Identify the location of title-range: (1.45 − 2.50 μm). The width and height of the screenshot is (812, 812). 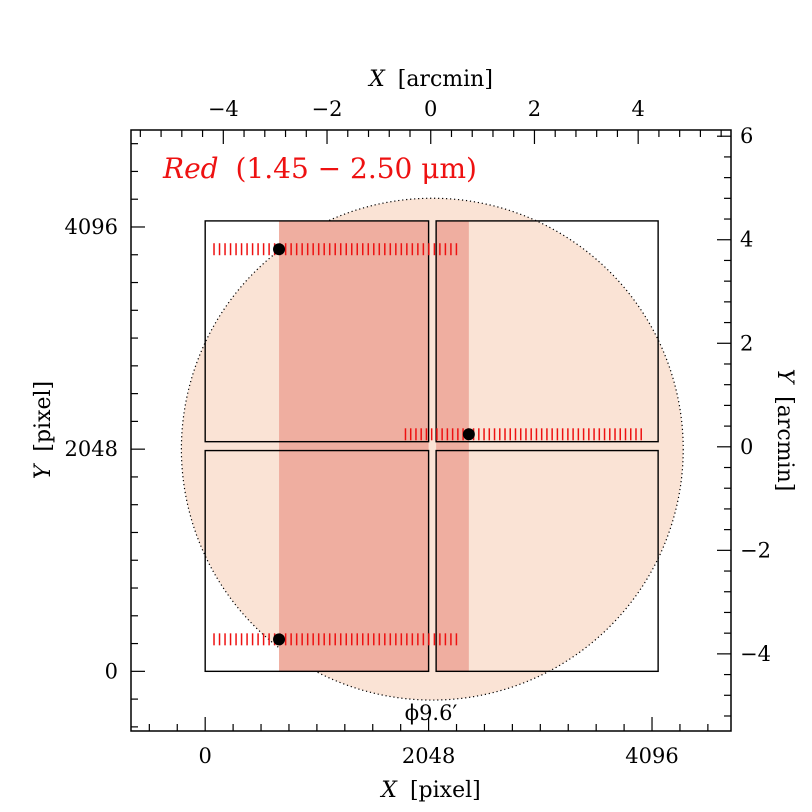
(355, 168).